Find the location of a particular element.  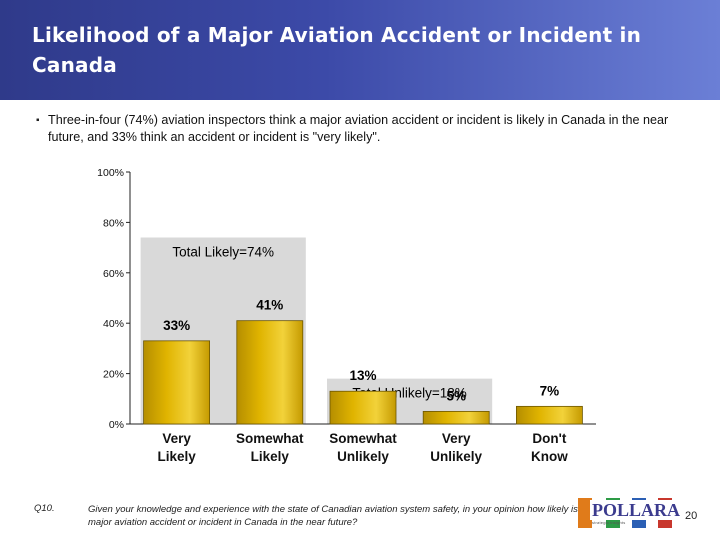

category-label-4-1: Know is located at coordinates (549, 456).